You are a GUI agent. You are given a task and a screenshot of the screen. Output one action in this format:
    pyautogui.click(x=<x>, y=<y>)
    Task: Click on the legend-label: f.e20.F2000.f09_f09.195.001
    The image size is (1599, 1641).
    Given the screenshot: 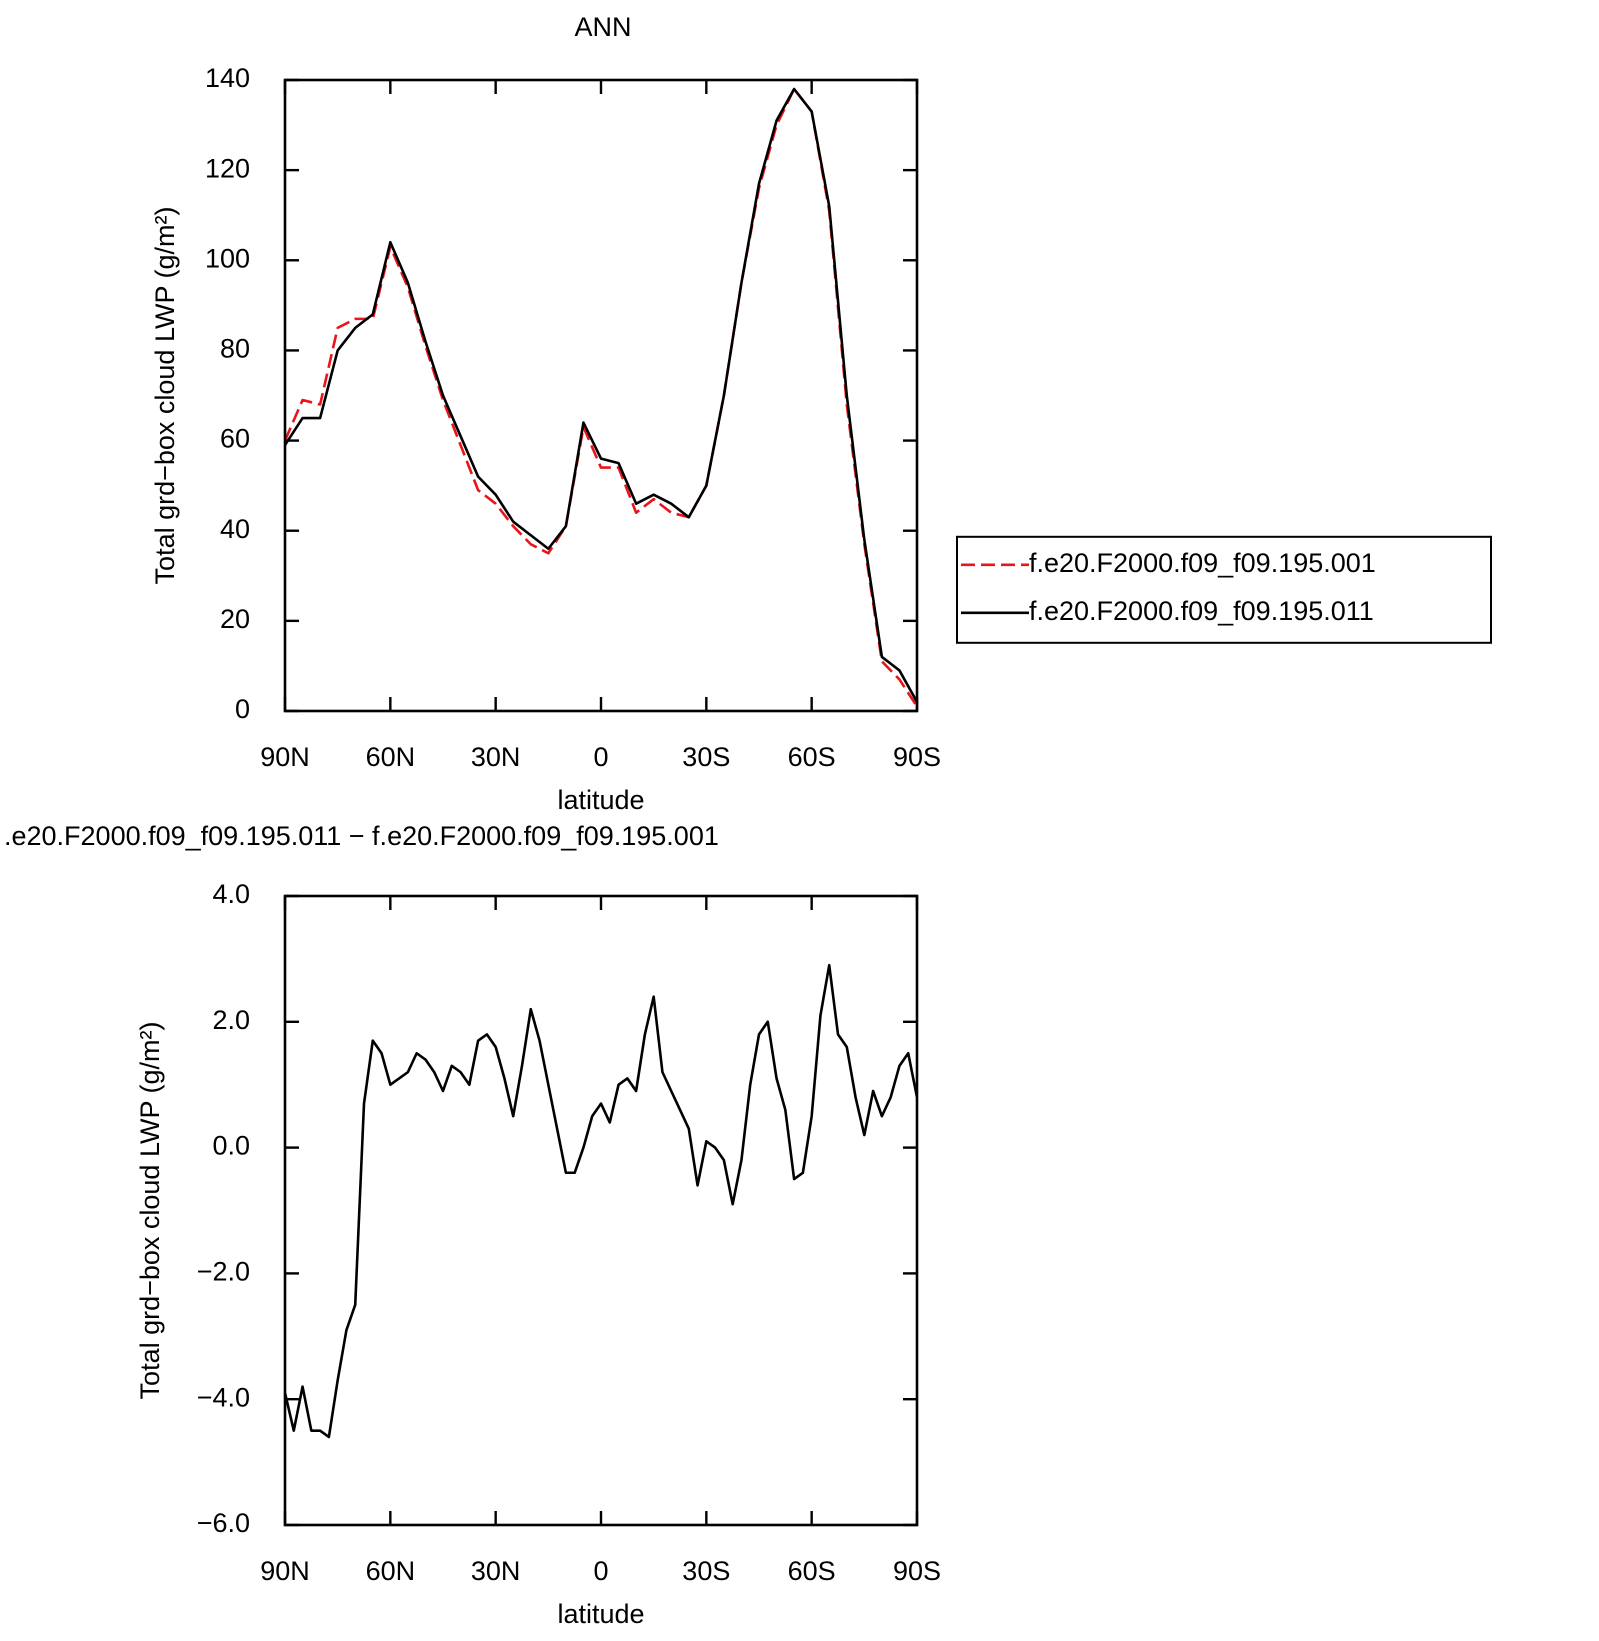 What is the action you would take?
    pyautogui.click(x=1202, y=563)
    